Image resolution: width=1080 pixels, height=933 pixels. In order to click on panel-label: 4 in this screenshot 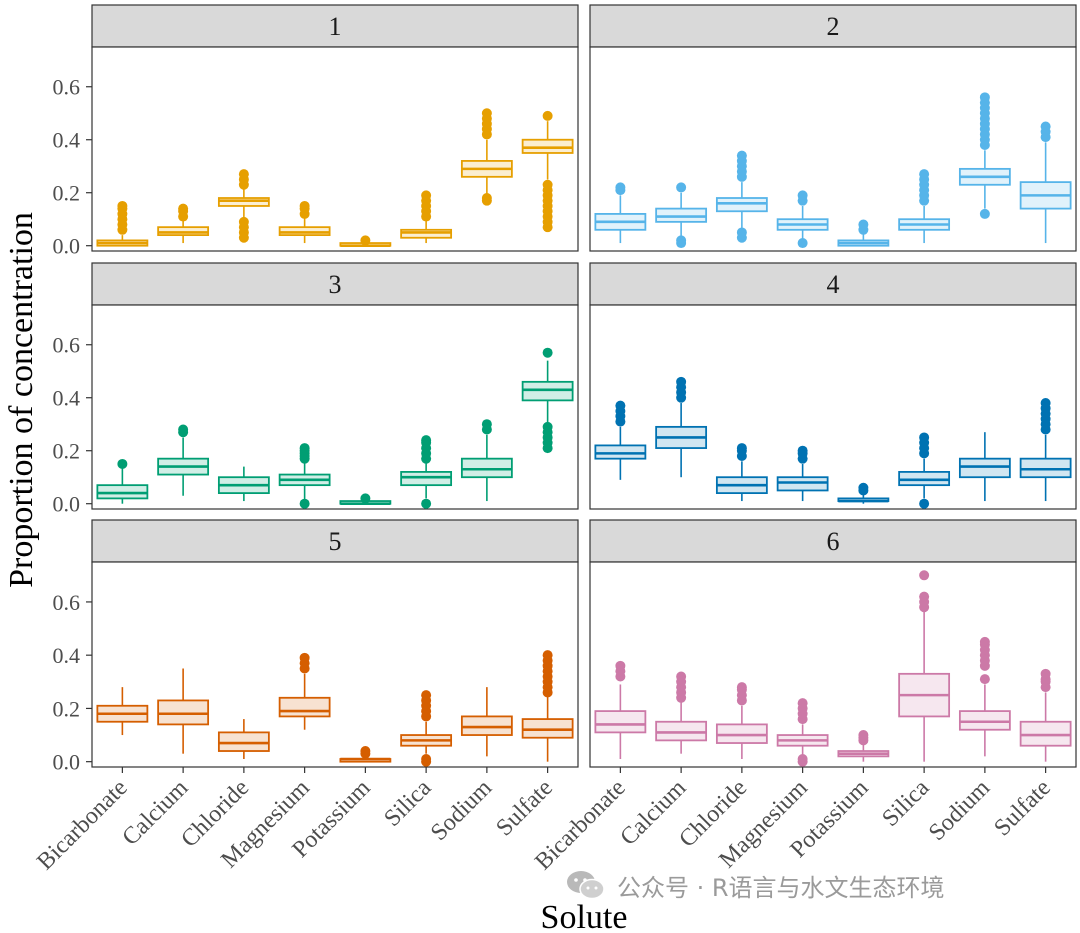, I will do `click(833, 284)`.